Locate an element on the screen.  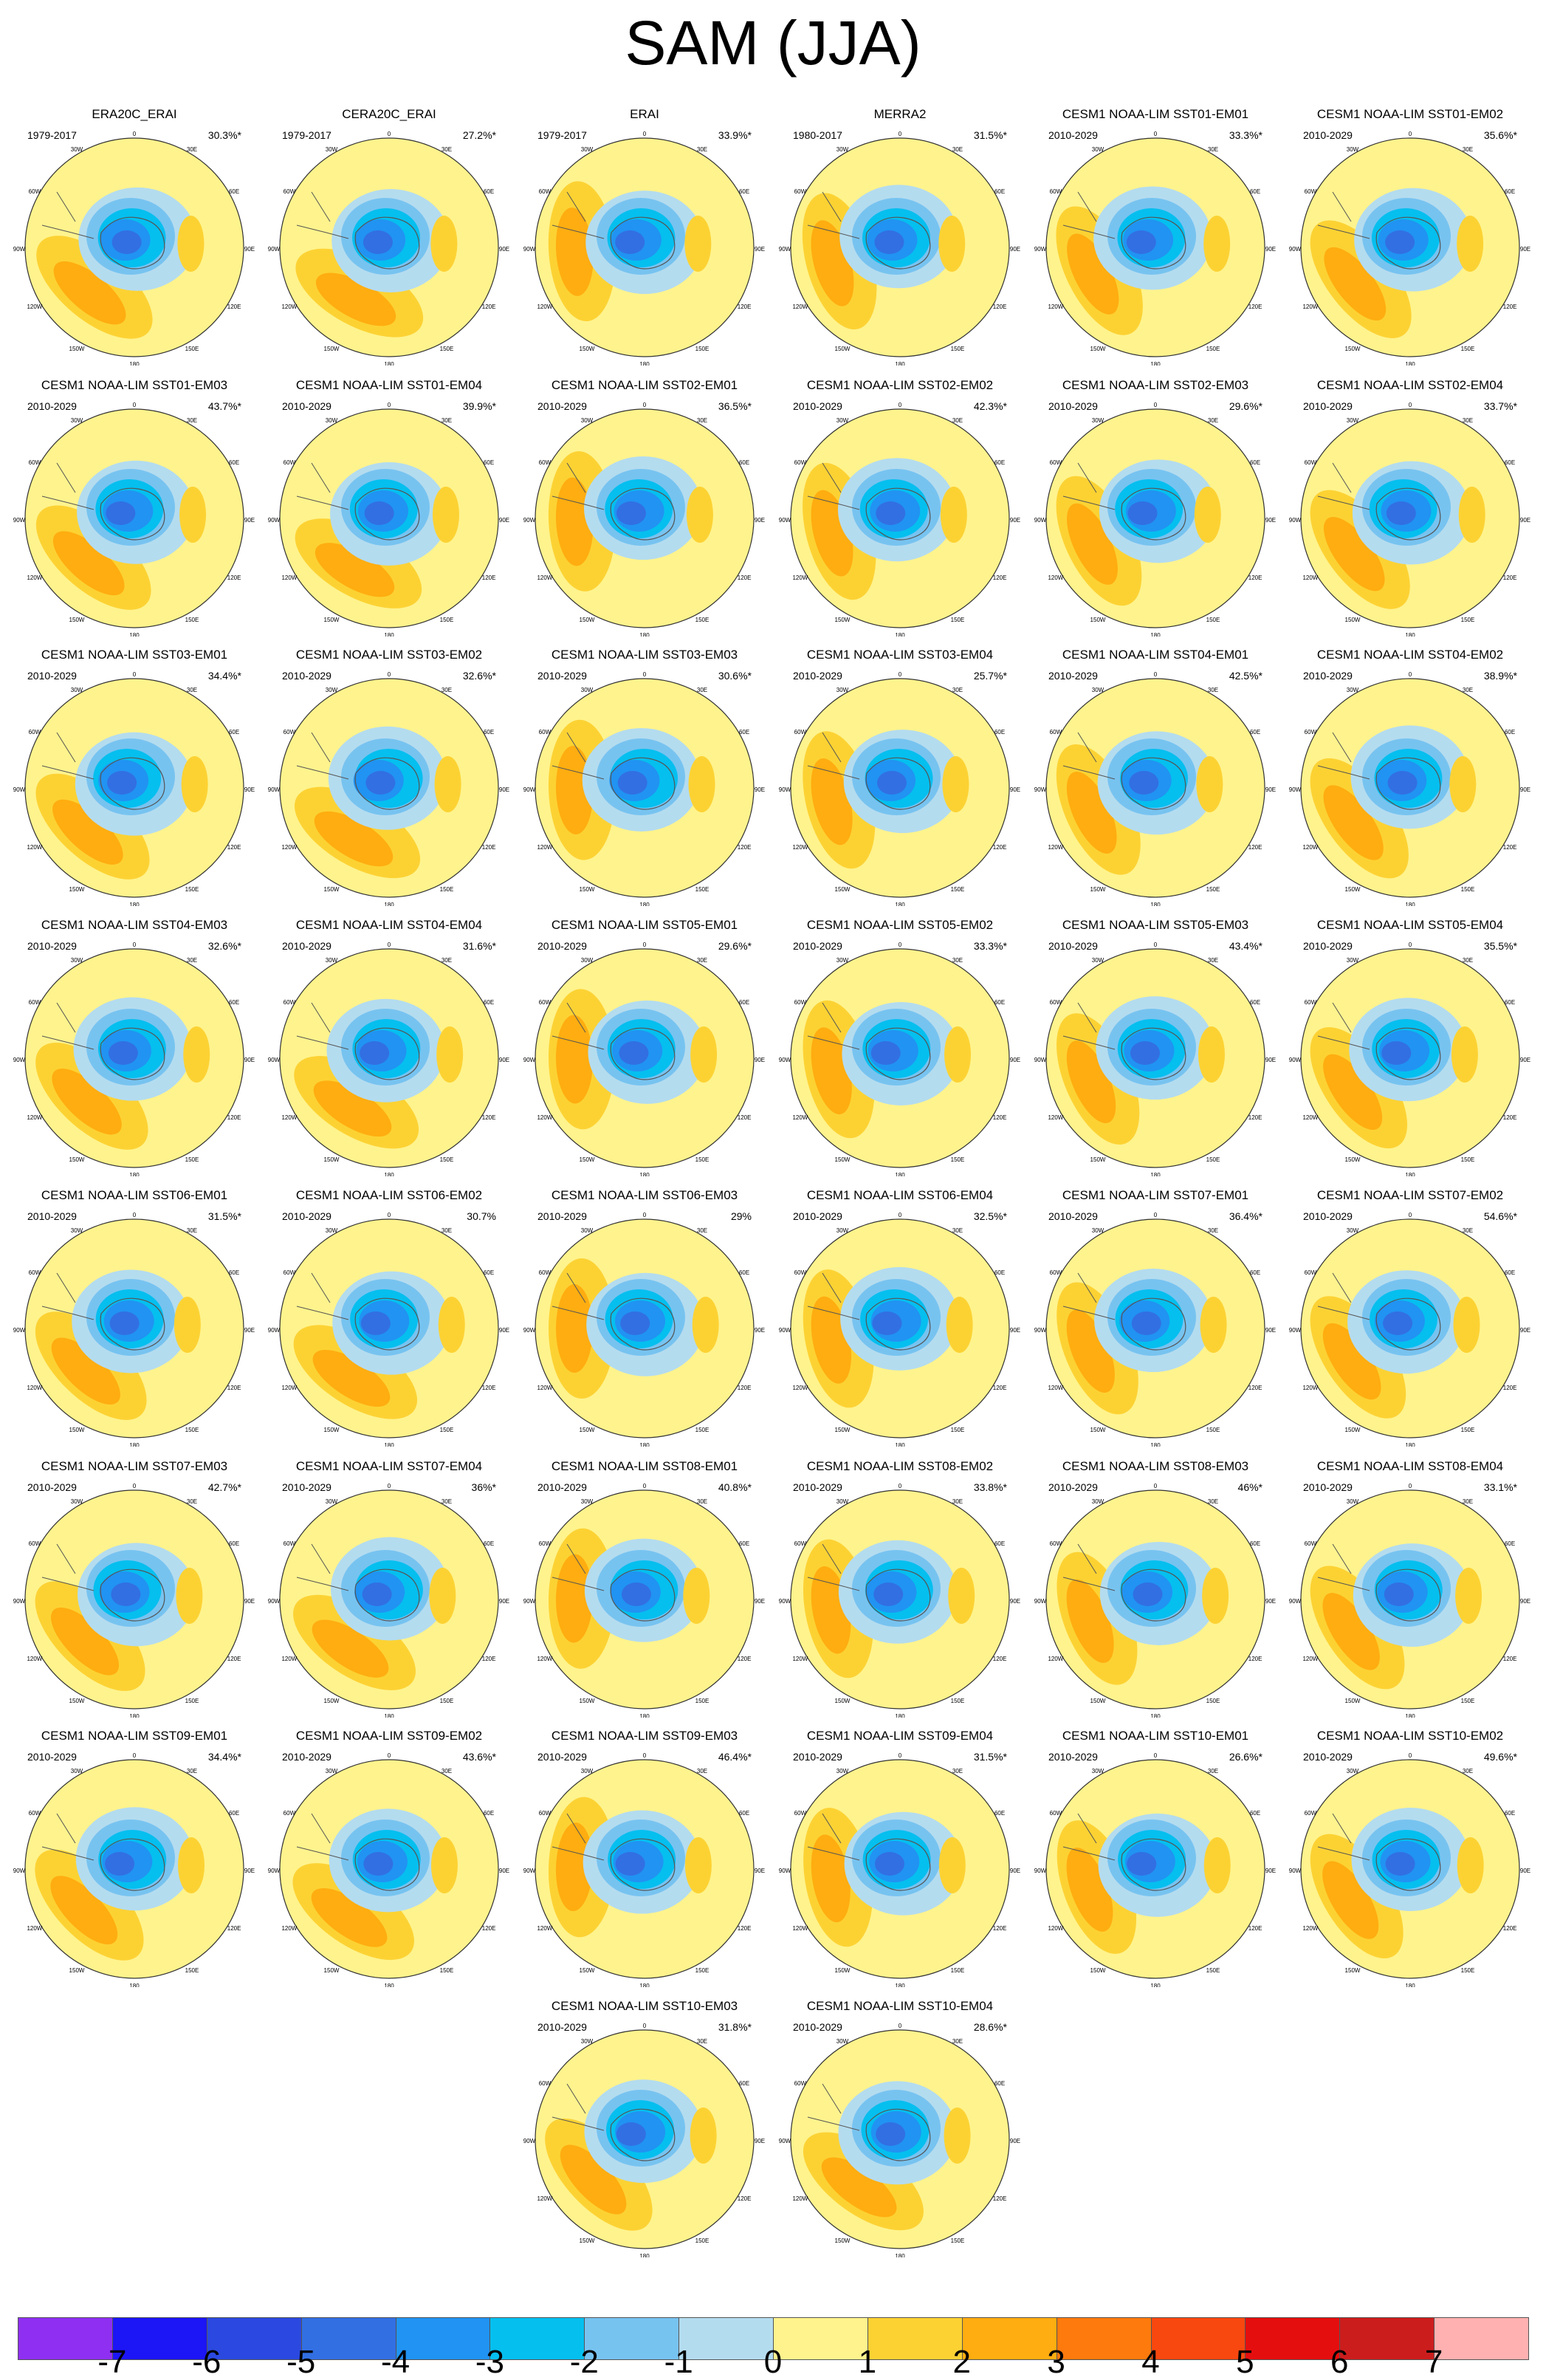
panel-variance: 49.6%* is located at coordinates (1500, 1757).